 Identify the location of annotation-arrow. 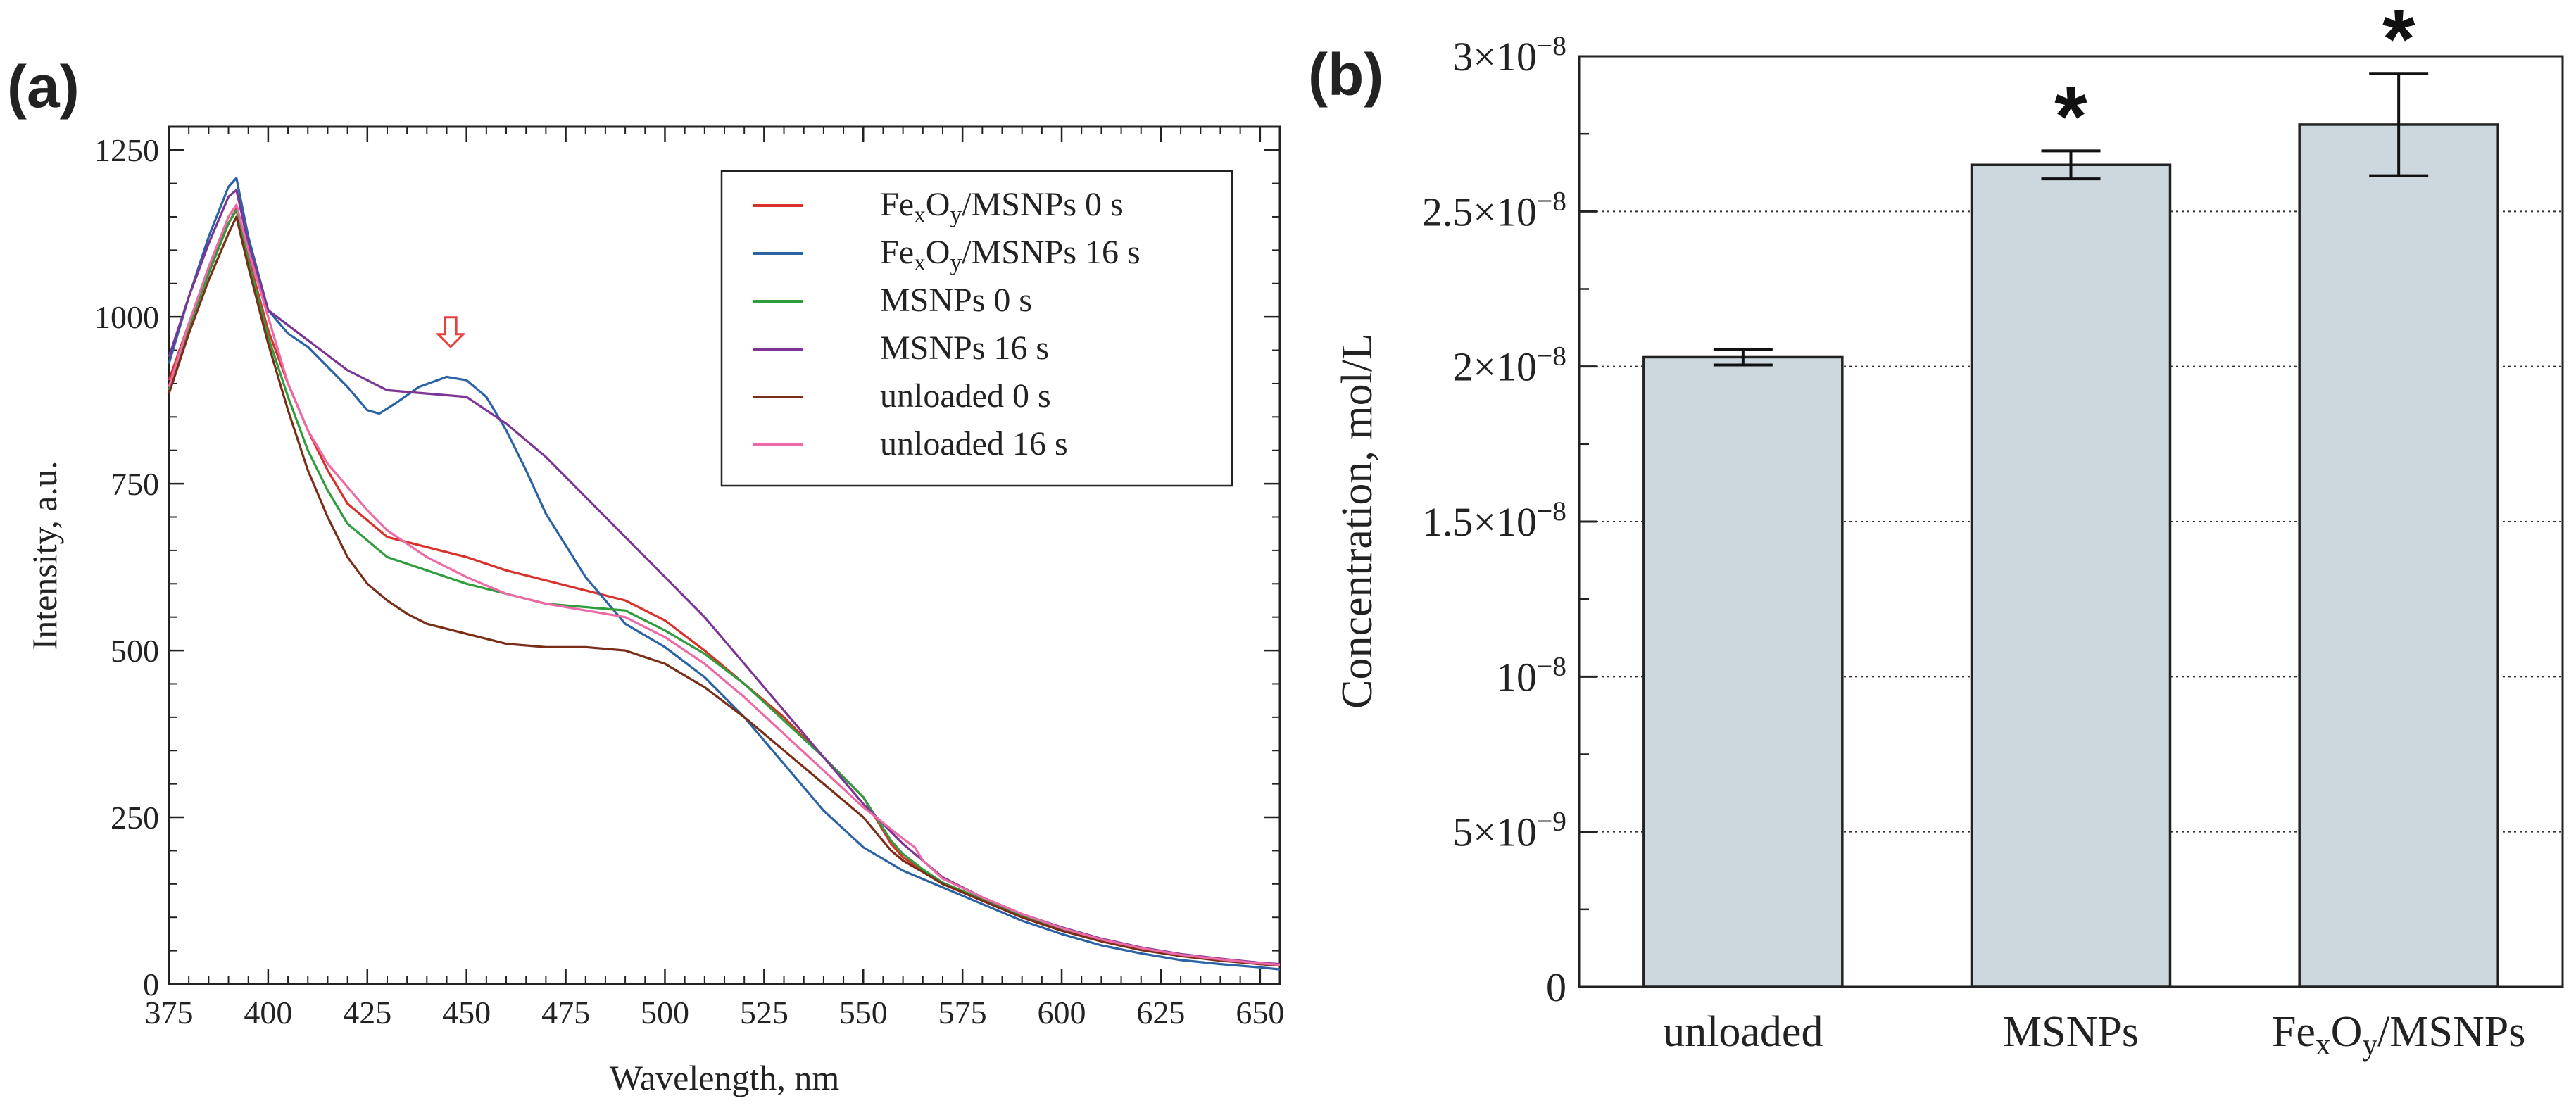
(451, 332).